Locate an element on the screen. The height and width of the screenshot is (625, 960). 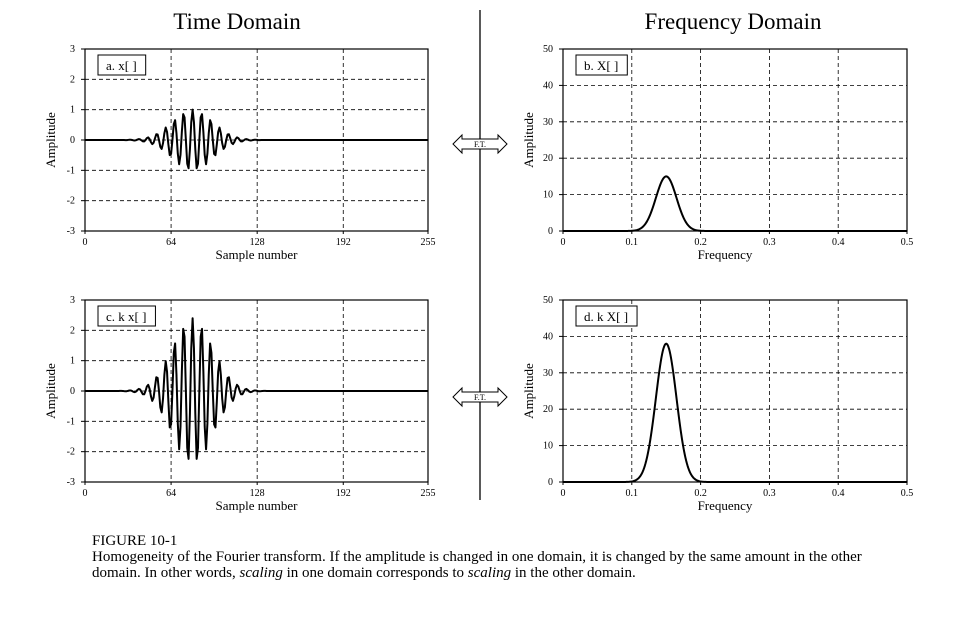
caption-text-3: in the other domain. is located at coordinates (573, 573).